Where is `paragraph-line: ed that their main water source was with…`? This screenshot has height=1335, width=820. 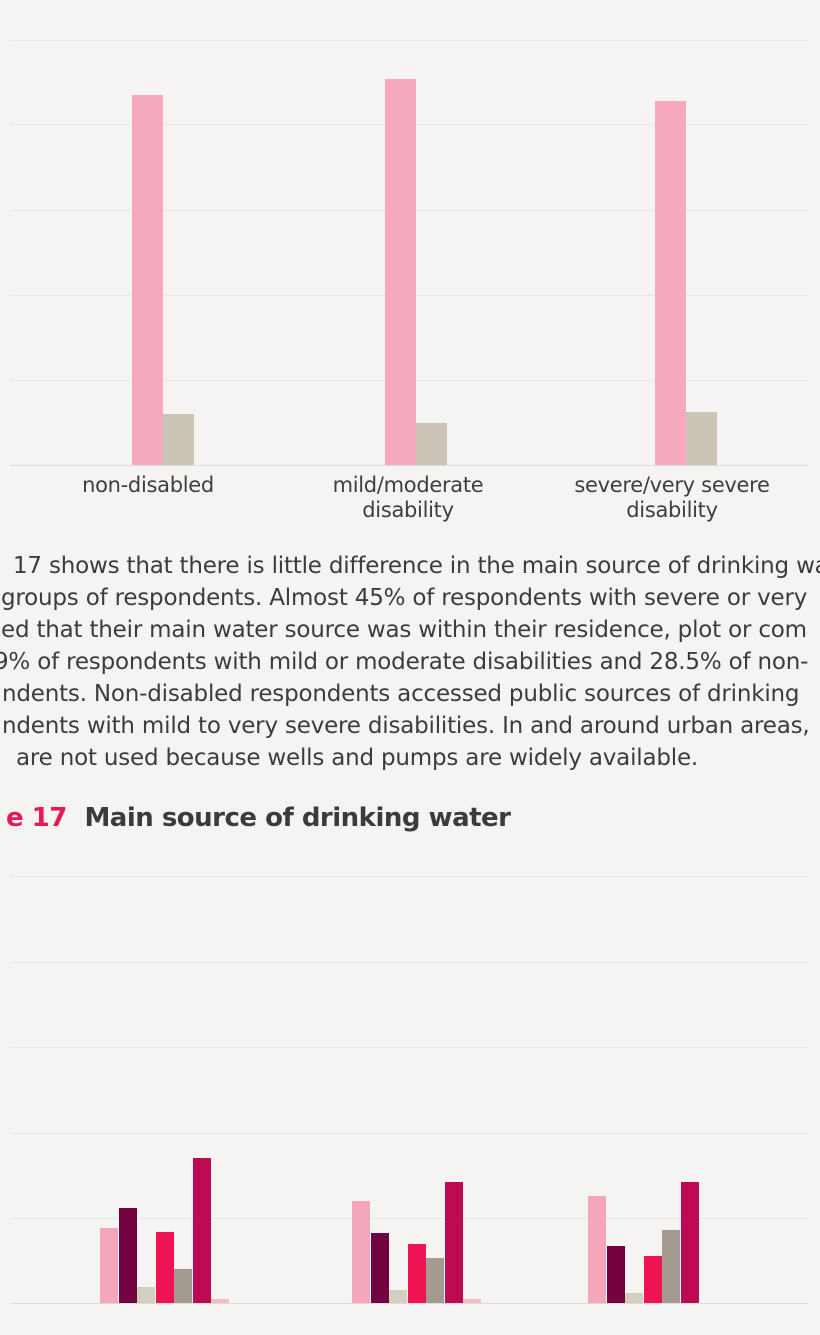
paragraph-line: ed that their main water source was with… is located at coordinates (404, 630).